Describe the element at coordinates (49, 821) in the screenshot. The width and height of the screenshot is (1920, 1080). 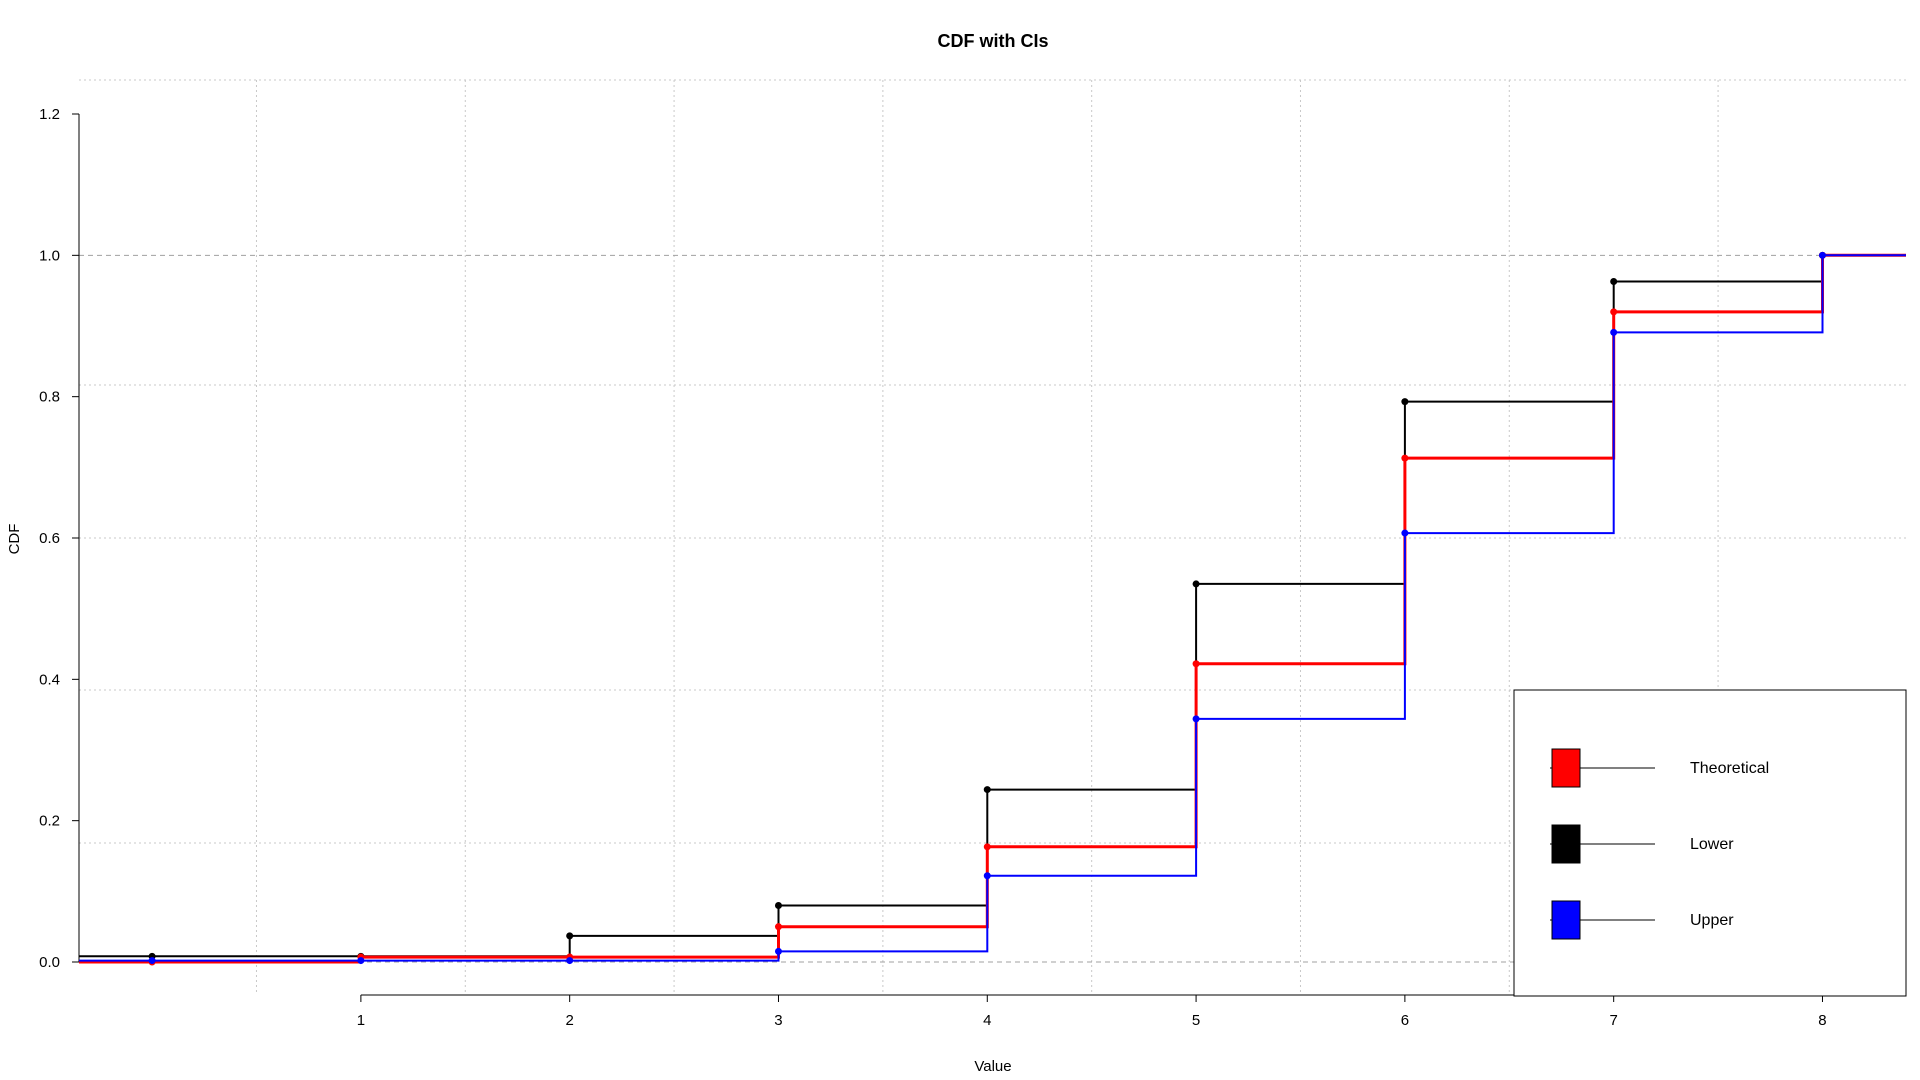
I see `y-tick-label: 0.2` at that location.